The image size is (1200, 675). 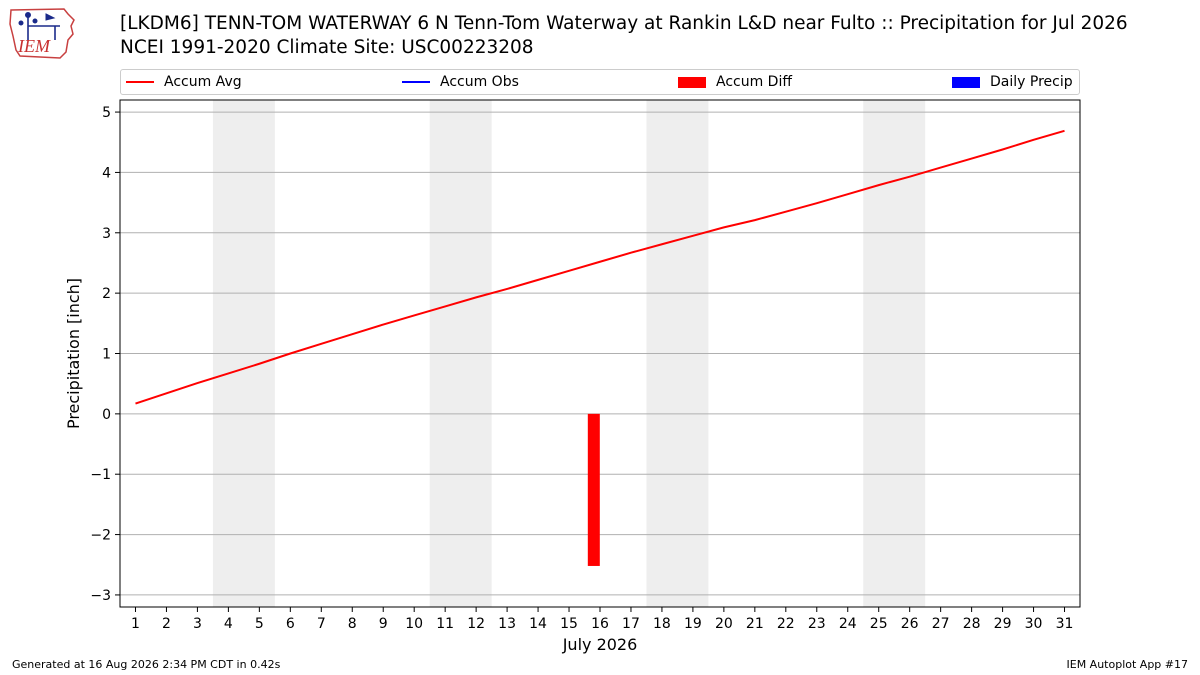 What do you see at coordinates (259, 624) in the screenshot?
I see `x-tick-label: 5` at bounding box center [259, 624].